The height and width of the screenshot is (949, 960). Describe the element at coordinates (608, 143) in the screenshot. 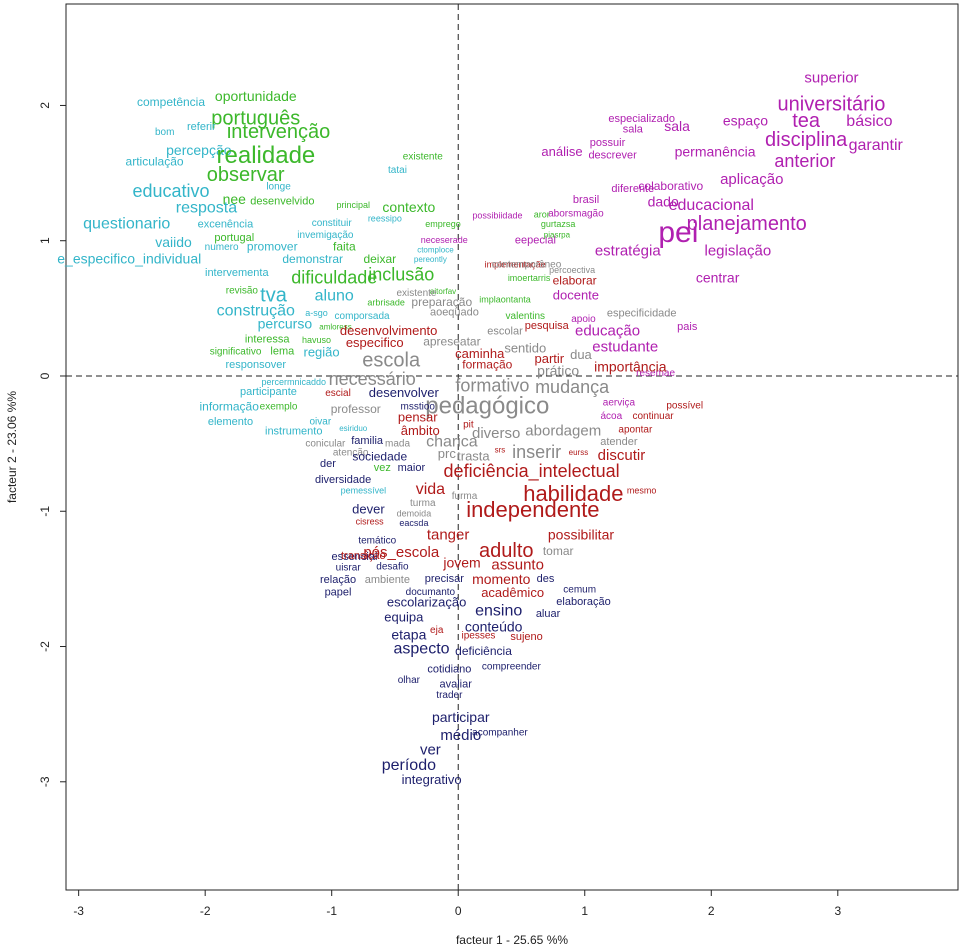

I see `word-label: possuir` at that location.